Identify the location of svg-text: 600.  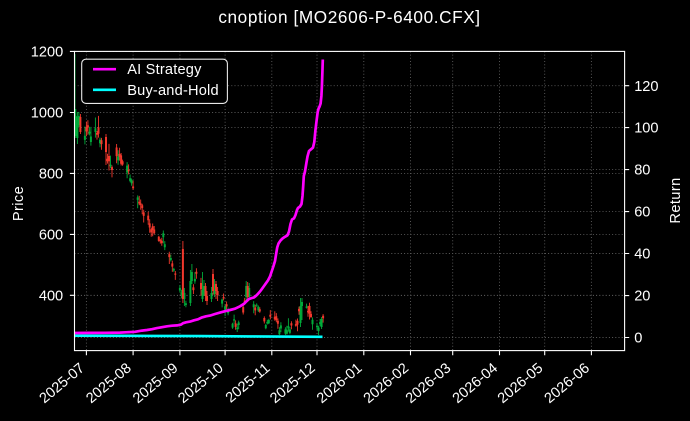
(51, 236).